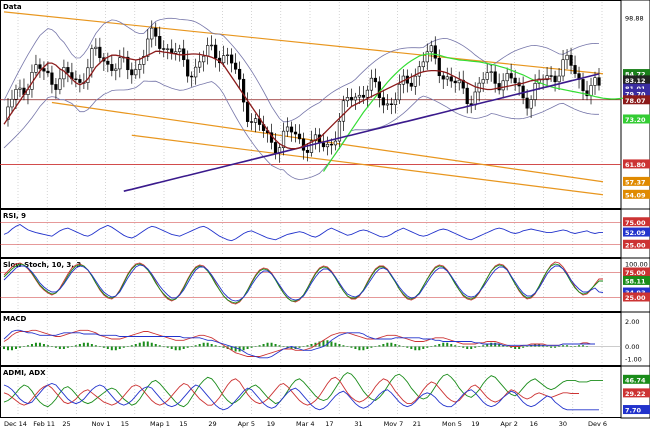 This screenshot has height=428, width=650. Describe the element at coordinates (635, 245) in the screenshot. I see `axis-tick-label: 25.00` at that location.